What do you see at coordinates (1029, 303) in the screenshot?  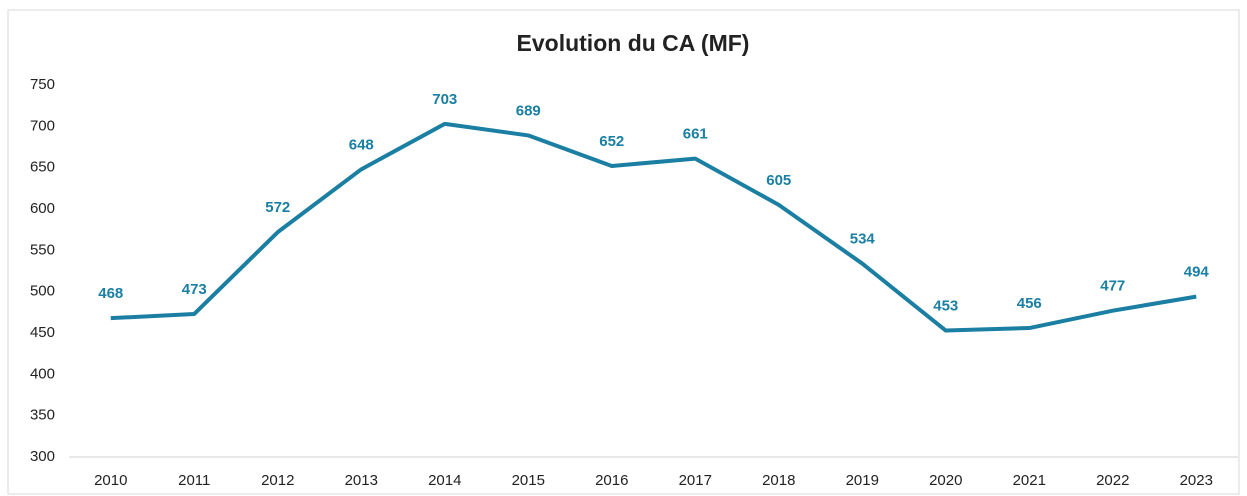 I see `data-label: 456` at bounding box center [1029, 303].